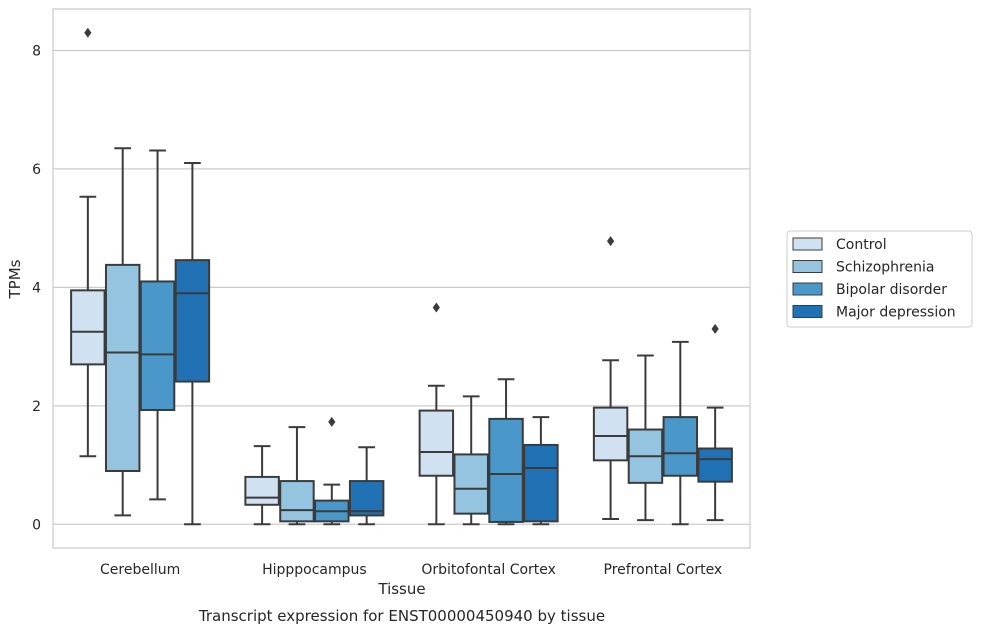 This screenshot has width=983, height=634. Describe the element at coordinates (861, 245) in the screenshot. I see `legend-label: Control` at that location.